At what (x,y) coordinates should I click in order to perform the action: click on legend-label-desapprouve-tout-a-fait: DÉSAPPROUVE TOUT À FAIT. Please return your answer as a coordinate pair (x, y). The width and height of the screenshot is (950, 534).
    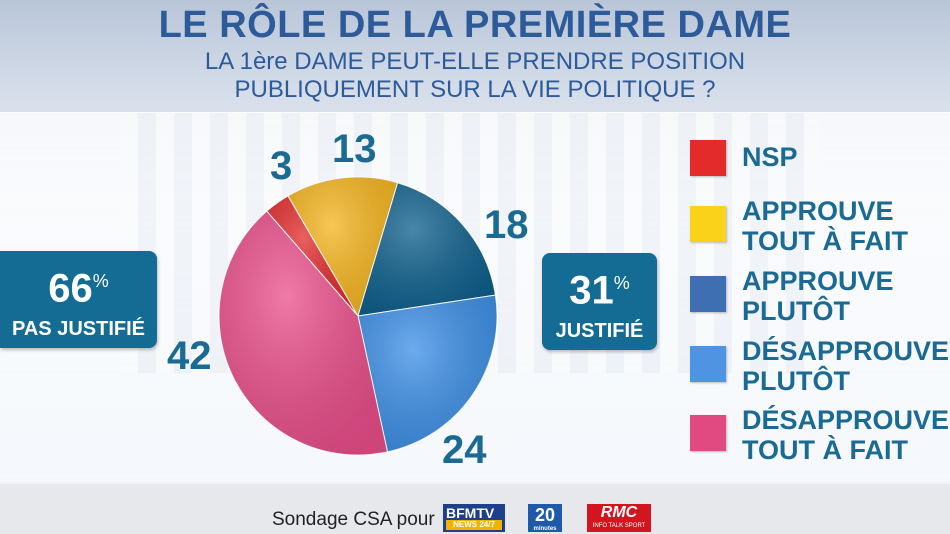
    Looking at the image, I should click on (846, 435).